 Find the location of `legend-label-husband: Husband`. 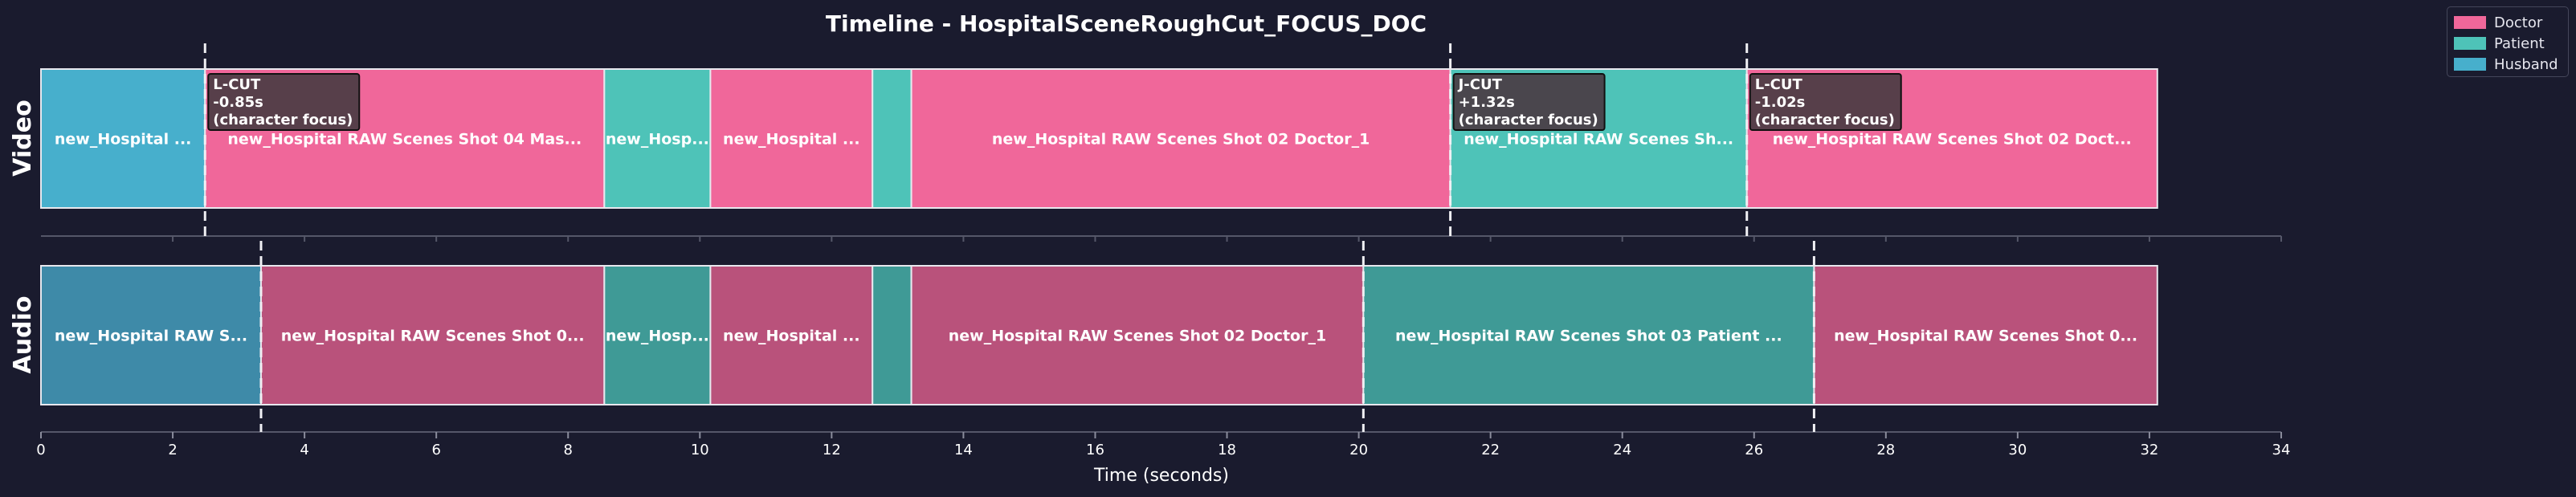

legend-label-husband: Husband is located at coordinates (2526, 64).